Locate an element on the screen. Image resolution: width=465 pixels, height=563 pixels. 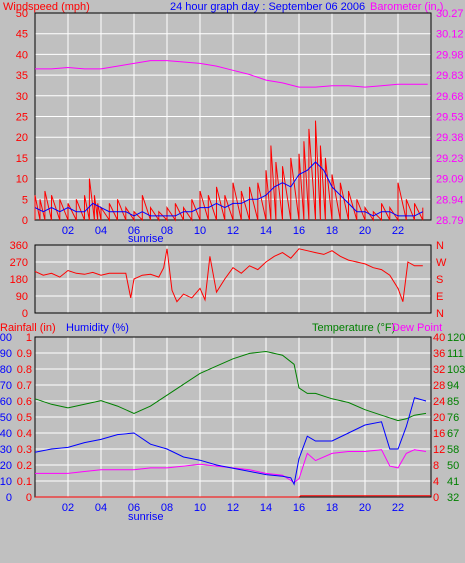
panel3-tempC-tick-9: 36 is located at coordinates (439, 354).